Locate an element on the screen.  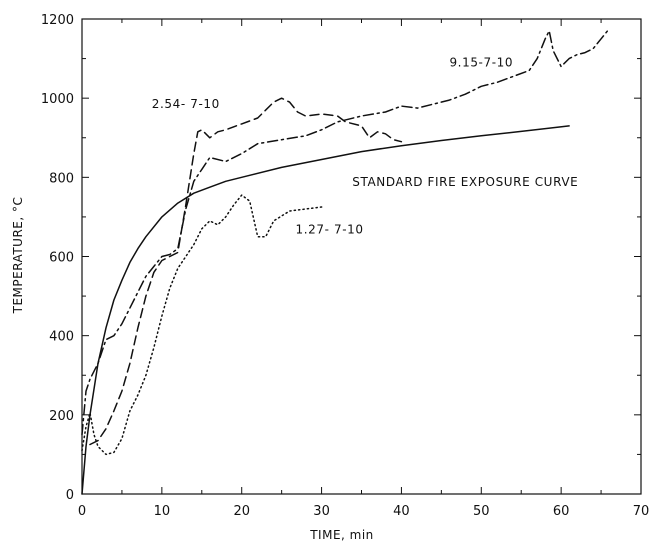
y-tick-label: 600 is located at coordinates (61, 258).